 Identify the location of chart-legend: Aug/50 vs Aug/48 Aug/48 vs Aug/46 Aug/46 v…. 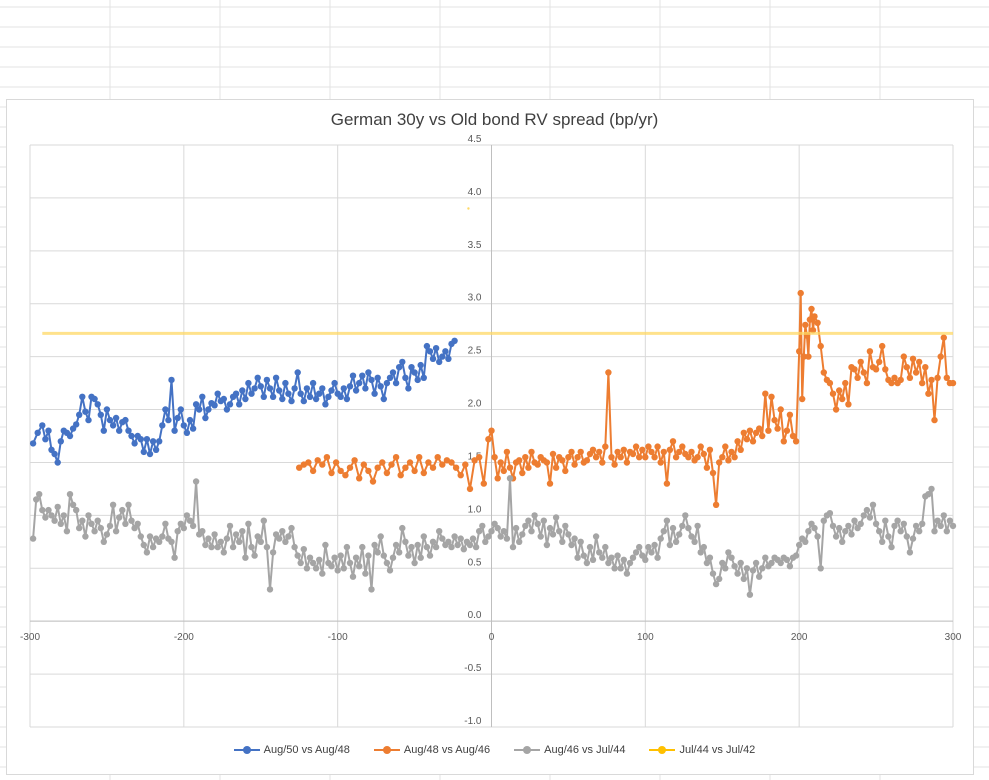
(494, 750).